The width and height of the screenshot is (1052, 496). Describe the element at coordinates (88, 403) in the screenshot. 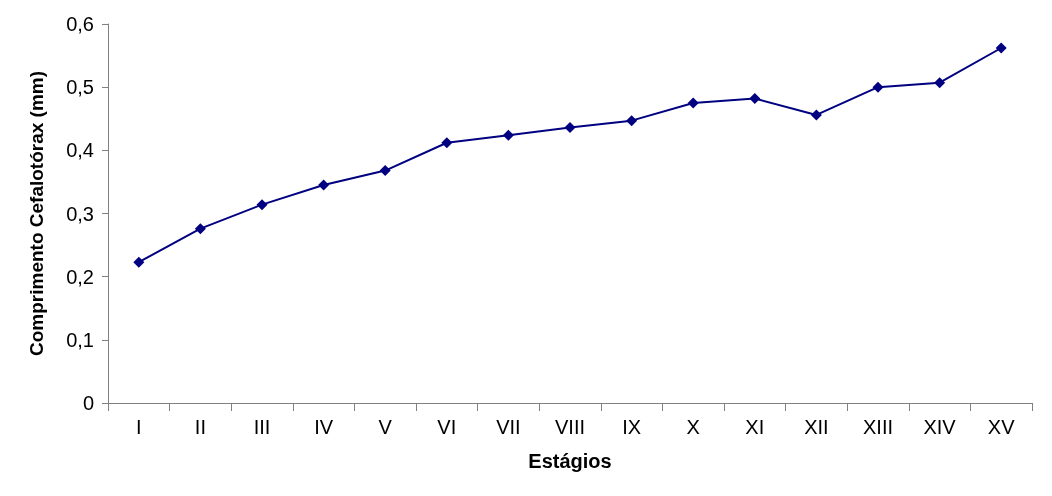

I see `y-tick-label: 0` at that location.